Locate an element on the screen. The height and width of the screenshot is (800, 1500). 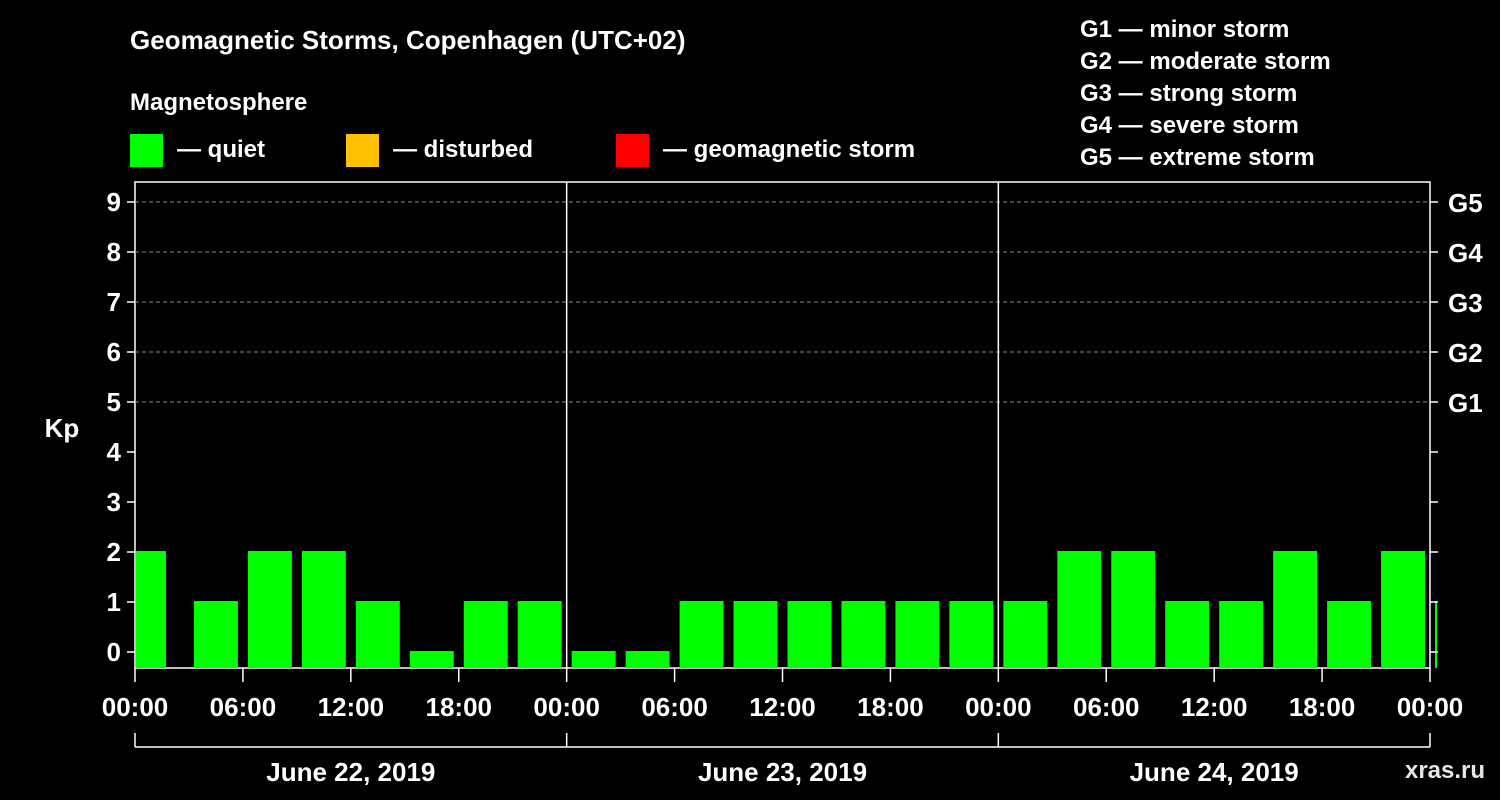
x-tick-label-4: 00:00 is located at coordinates (566, 707).